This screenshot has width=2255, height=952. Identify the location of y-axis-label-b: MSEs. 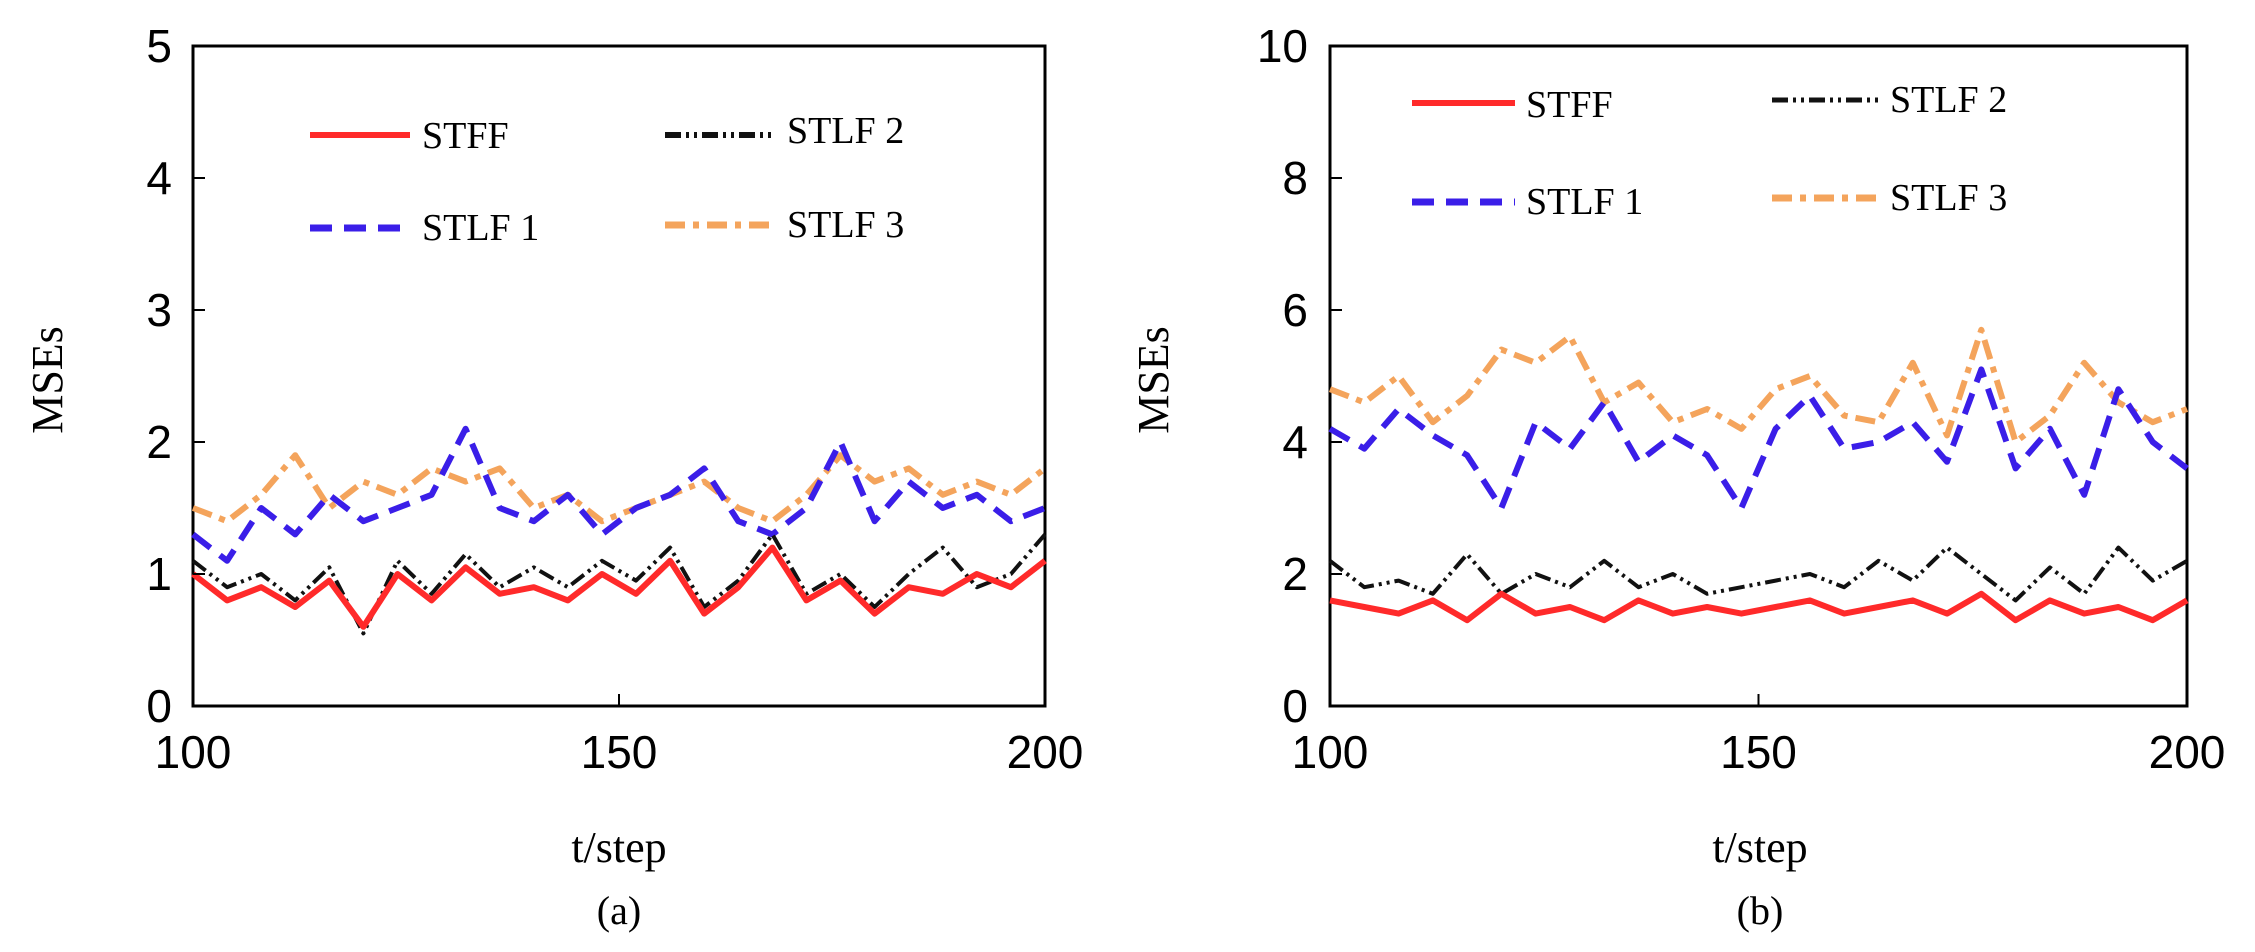
(1153, 380).